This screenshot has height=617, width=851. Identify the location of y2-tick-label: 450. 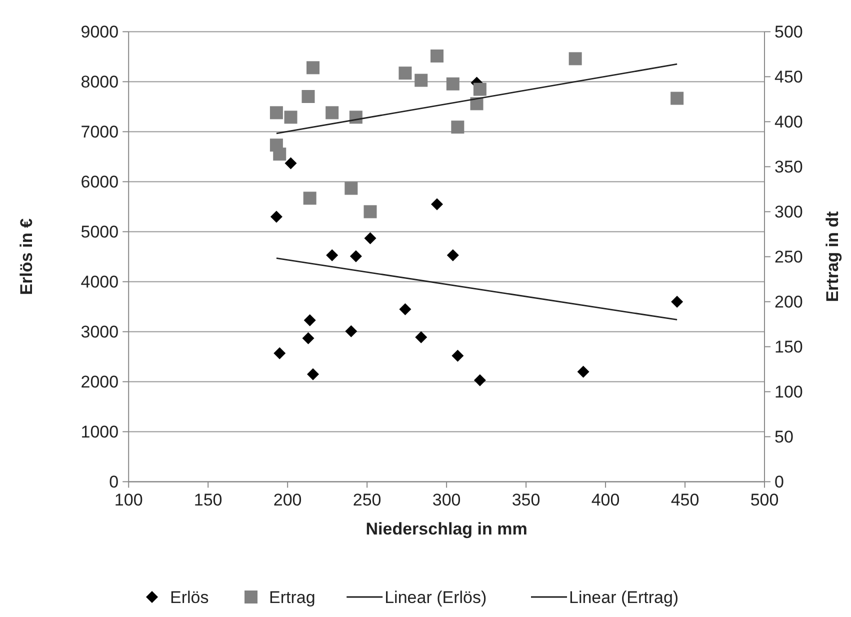
(788, 77).